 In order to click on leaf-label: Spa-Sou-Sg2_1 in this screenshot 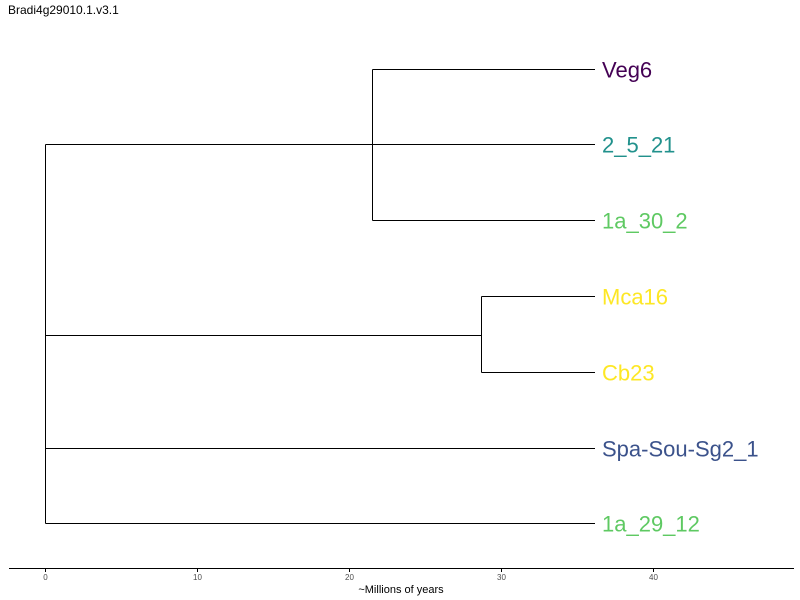, I will do `click(680, 449)`.